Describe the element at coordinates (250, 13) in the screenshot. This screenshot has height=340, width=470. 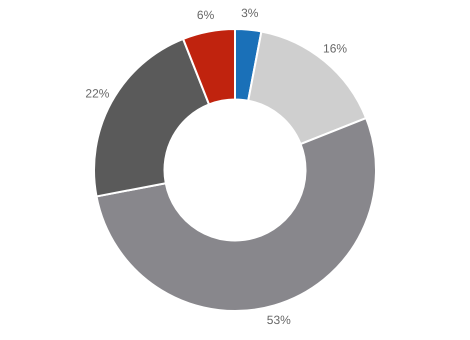
I see `data-label: 3%` at that location.